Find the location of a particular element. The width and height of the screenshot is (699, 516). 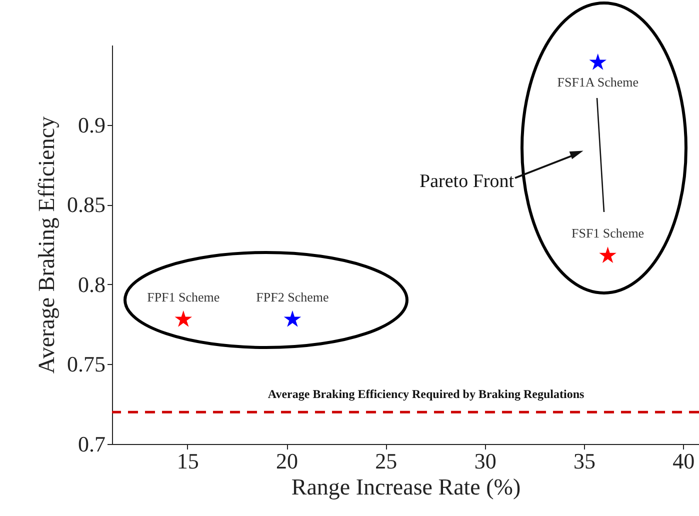

ref-line-label: Average Braking Efficiency Required by Braking Regulations is located at coordinates (426, 394).